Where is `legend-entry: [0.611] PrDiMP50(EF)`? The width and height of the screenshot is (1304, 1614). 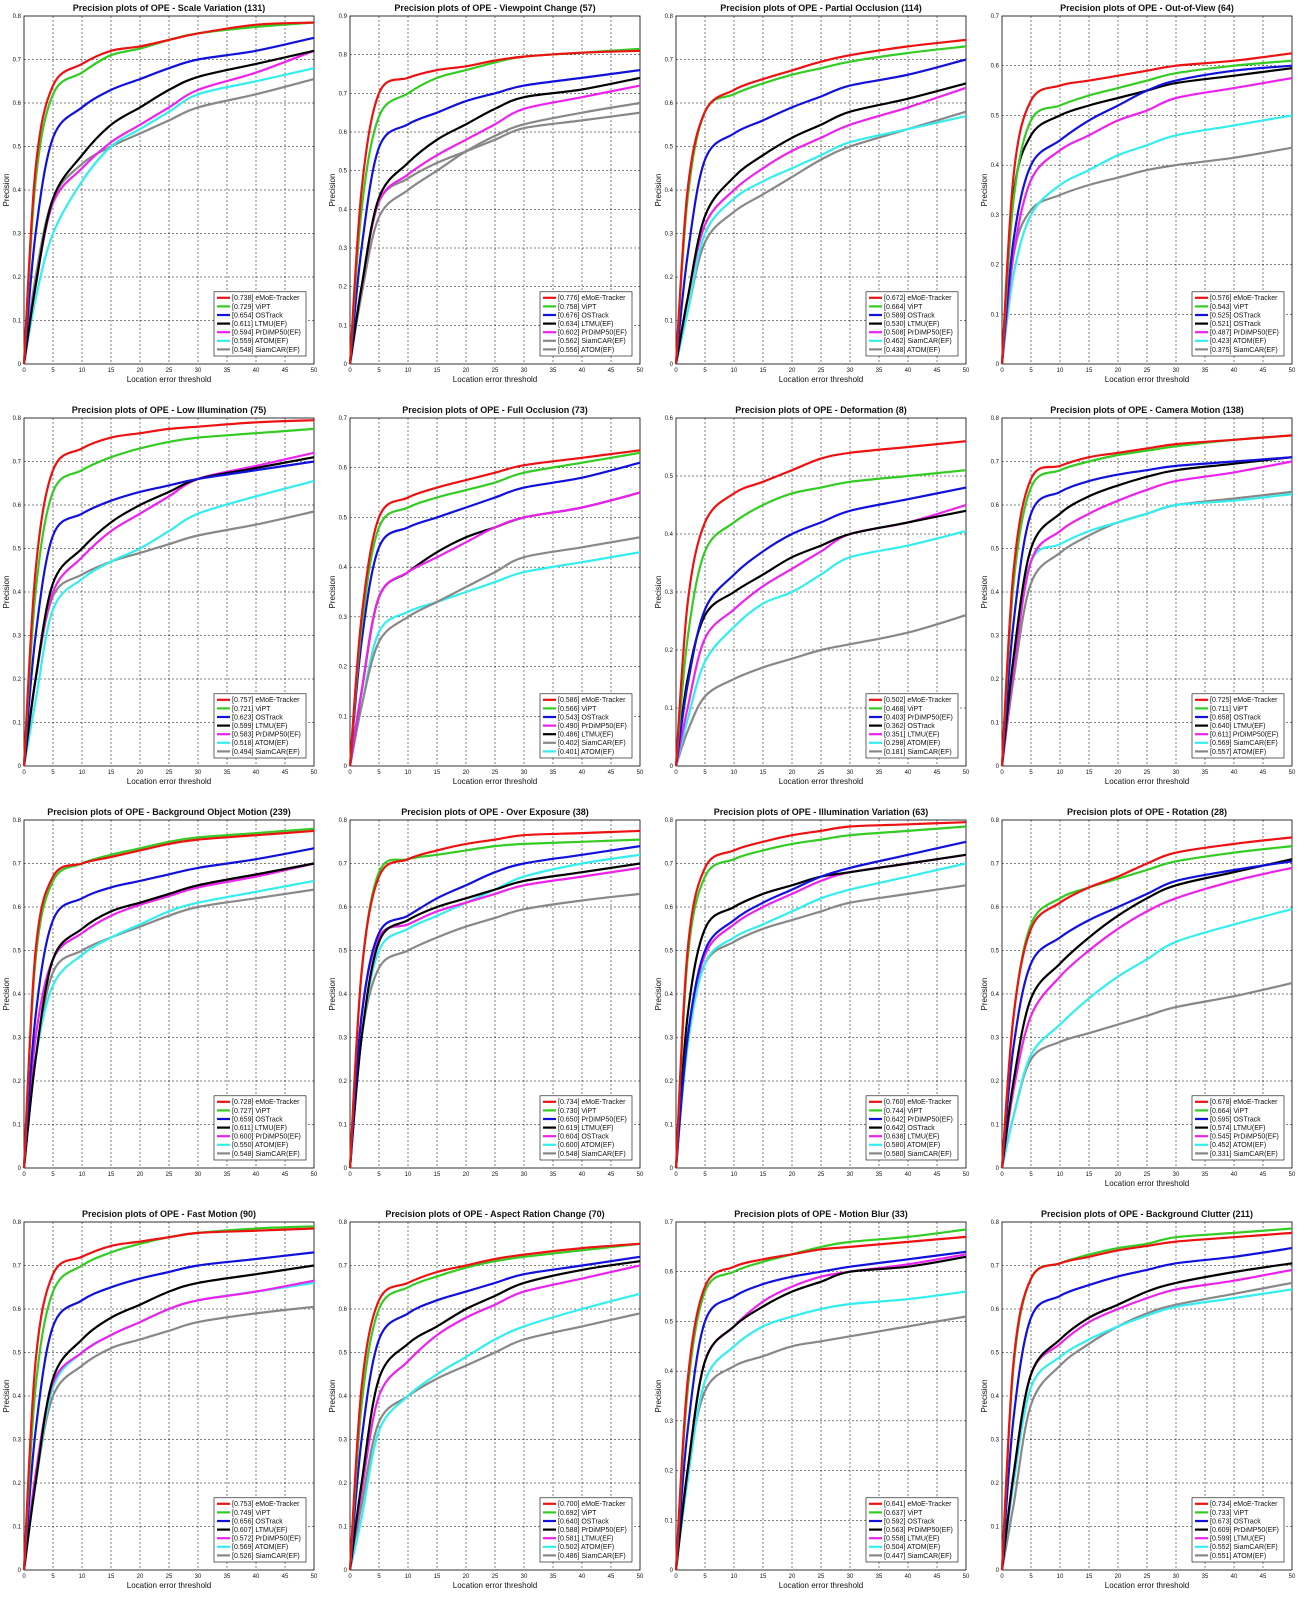 legend-entry: [0.611] PrDiMP50(EF) is located at coordinates (1244, 735).